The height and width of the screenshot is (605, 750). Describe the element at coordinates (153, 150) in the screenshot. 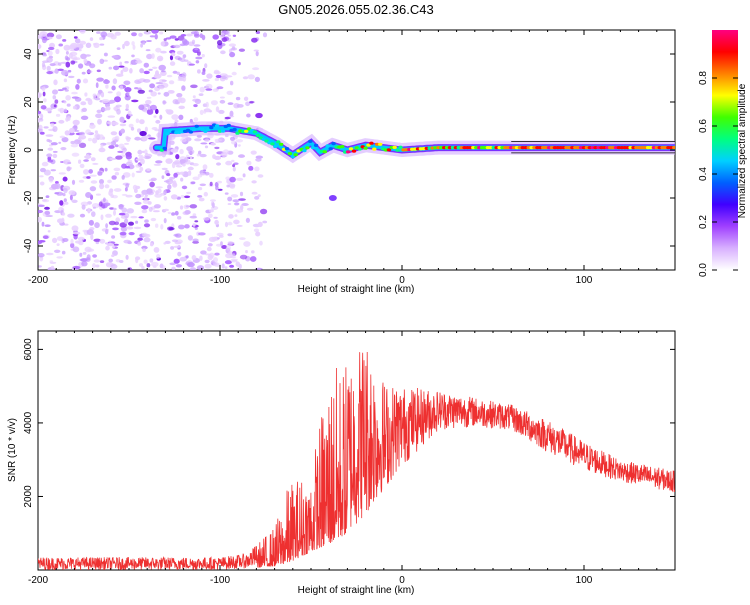

I see `spectrogram-noise` at that location.